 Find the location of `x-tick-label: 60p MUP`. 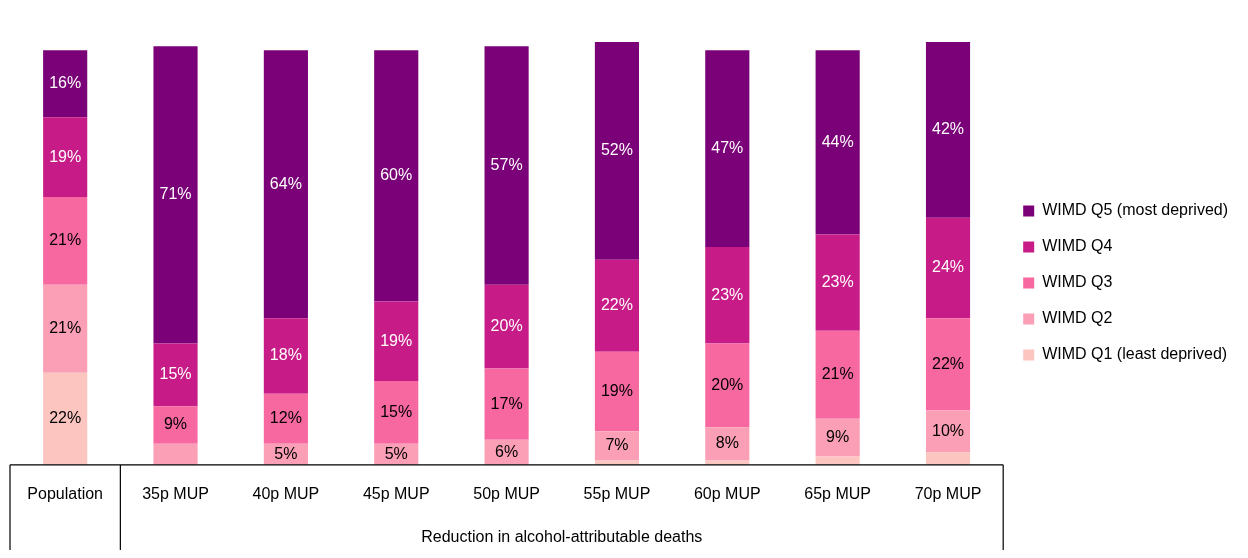

x-tick-label: 60p MUP is located at coordinates (727, 493).